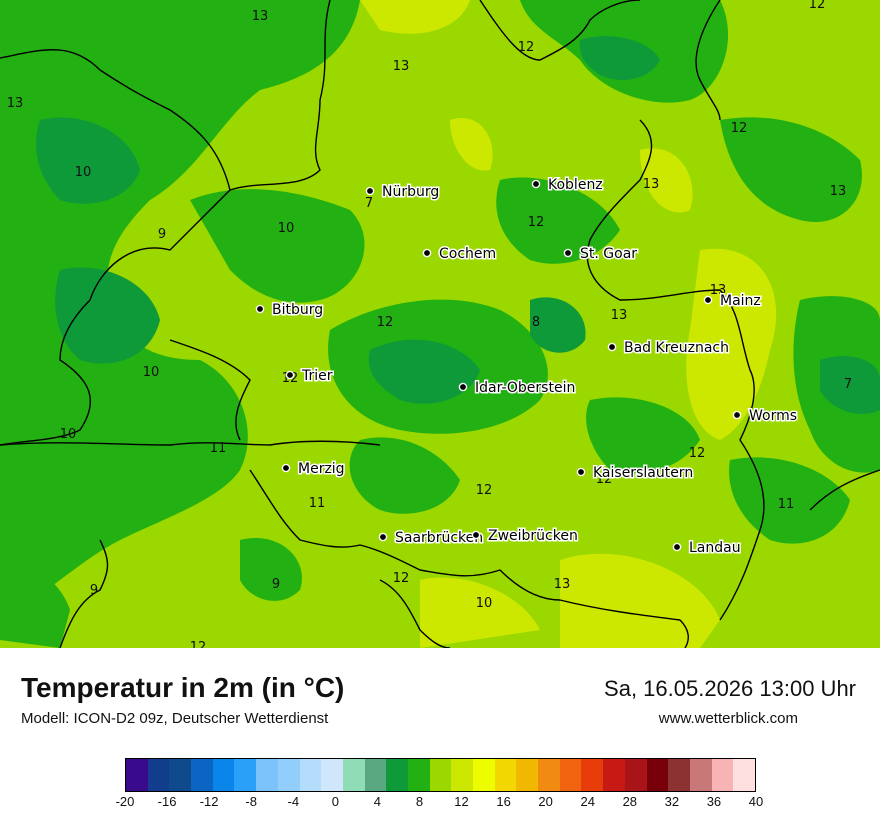 Image resolution: width=880 pixels, height=830 pixels. What do you see at coordinates (297, 310) in the screenshot?
I see `city-label: Bitburg` at bounding box center [297, 310].